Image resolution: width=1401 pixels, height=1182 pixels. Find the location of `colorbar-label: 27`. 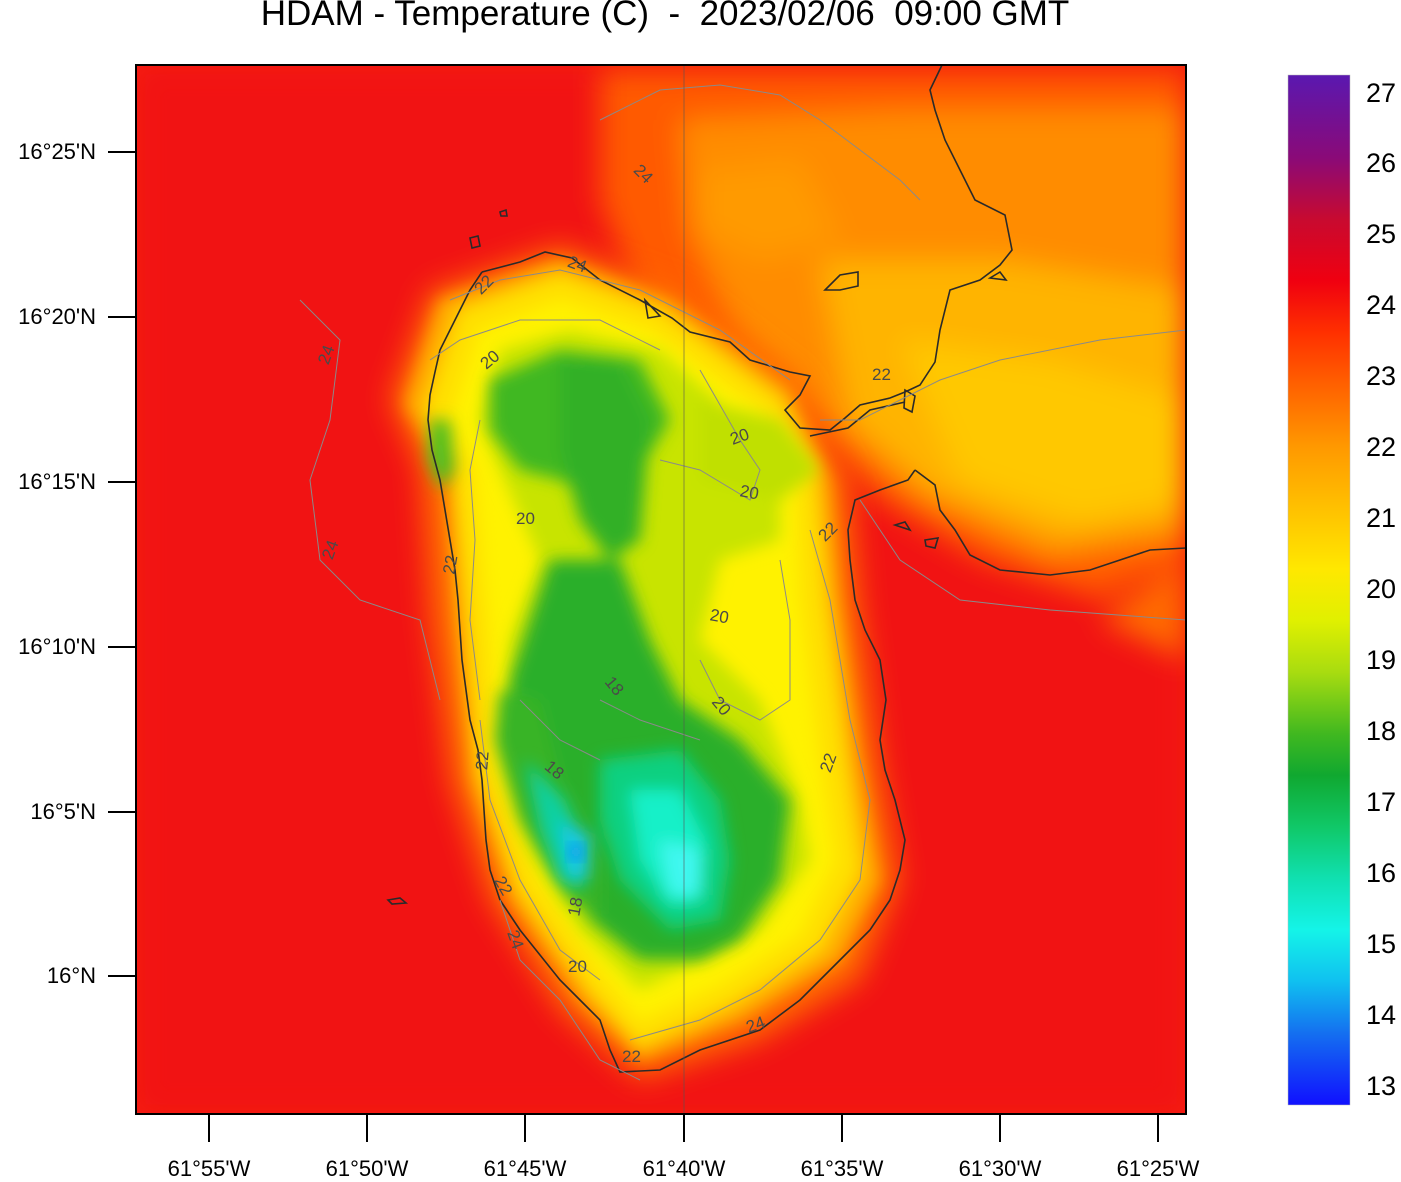

colorbar-label: 27 is located at coordinates (1381, 93).